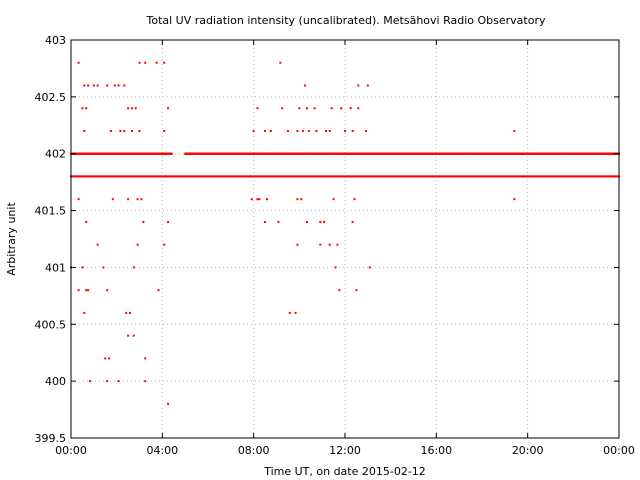 This screenshot has width=640, height=480. What do you see at coordinates (55, 267) in the screenshot?
I see `y-tick-label: 401` at bounding box center [55, 267].